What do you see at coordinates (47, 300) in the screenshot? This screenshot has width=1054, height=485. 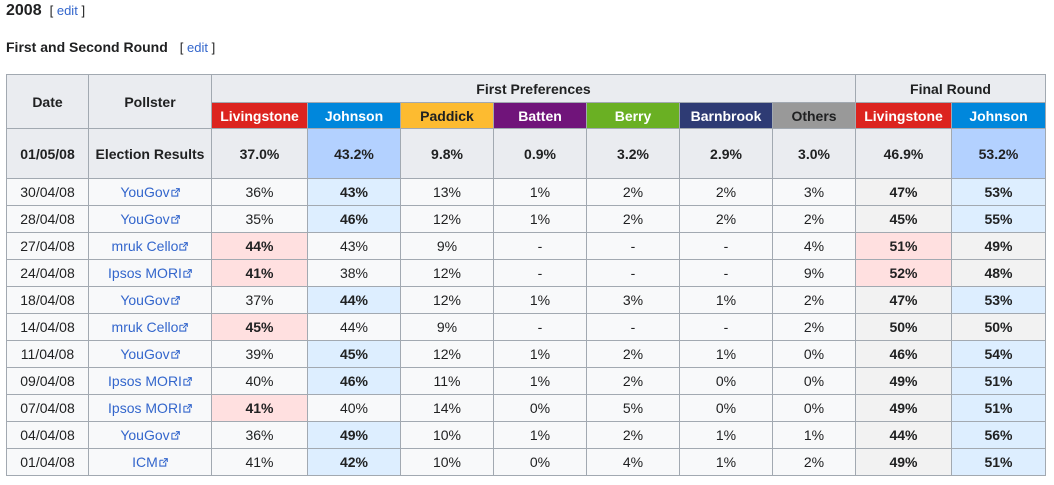 I see `poll-date: 18/04/08` at bounding box center [47, 300].